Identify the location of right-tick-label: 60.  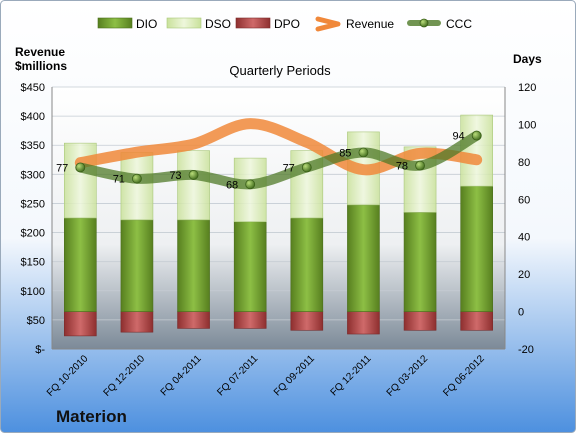
(524, 200).